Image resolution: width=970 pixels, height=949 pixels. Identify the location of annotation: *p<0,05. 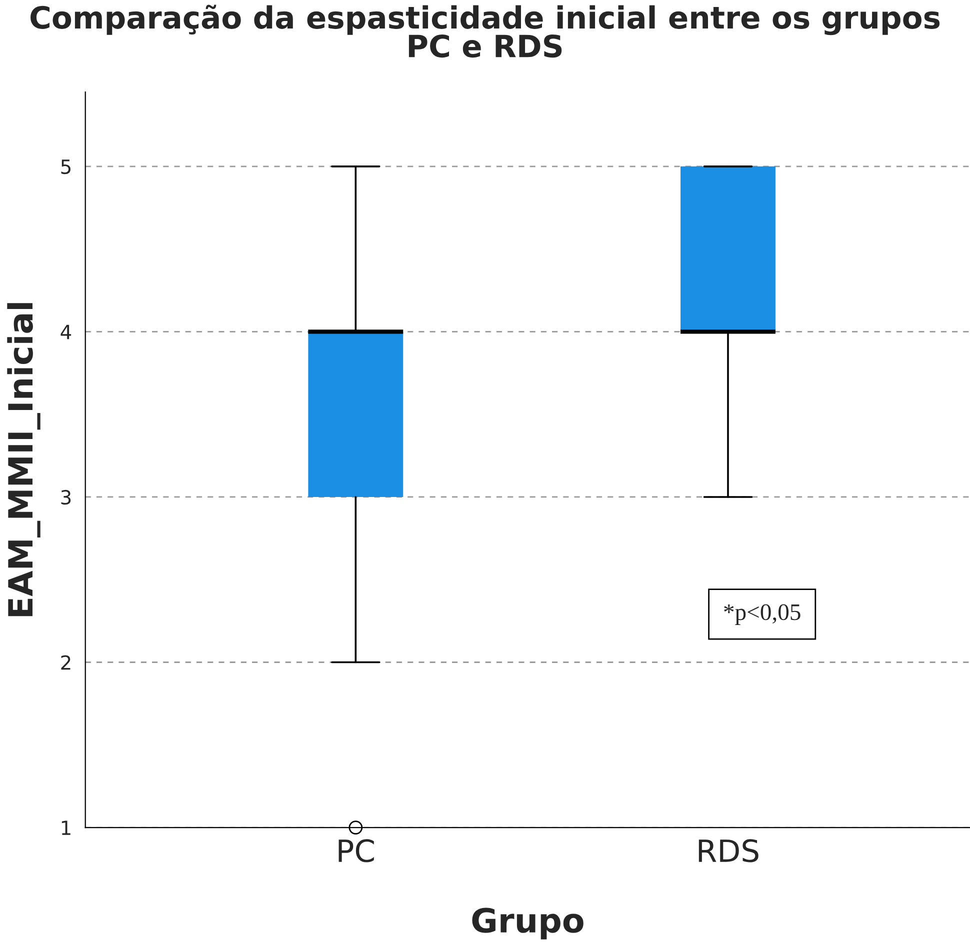
(762, 614).